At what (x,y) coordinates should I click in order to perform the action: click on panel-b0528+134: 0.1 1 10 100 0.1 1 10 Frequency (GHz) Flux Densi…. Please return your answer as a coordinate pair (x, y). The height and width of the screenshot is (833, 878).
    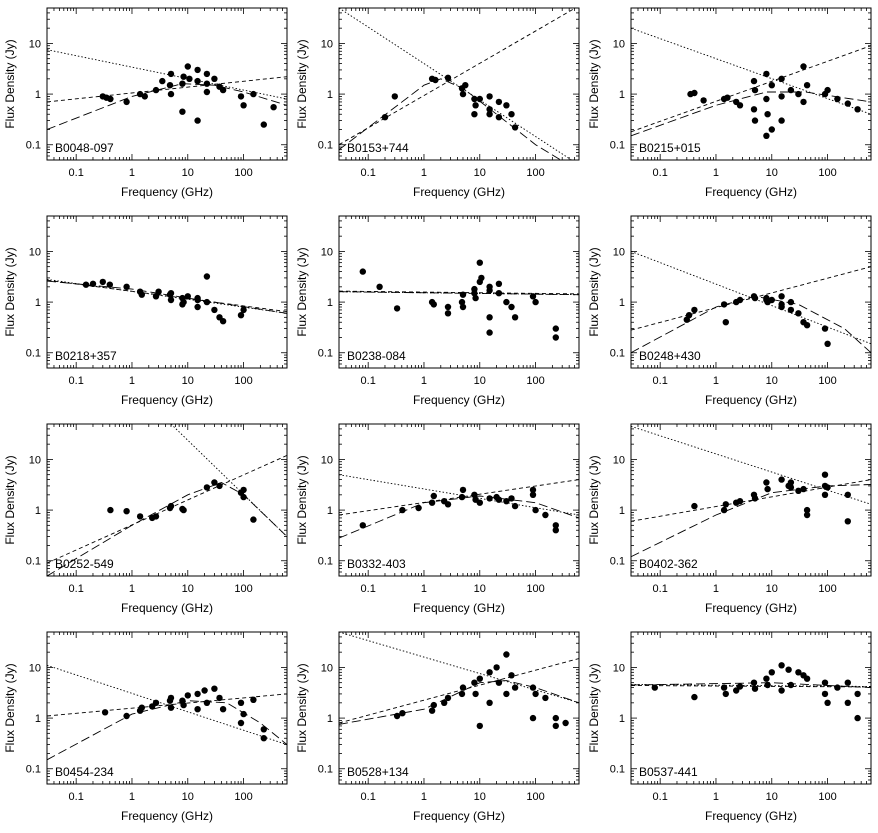
    Looking at the image, I should click on (437, 727).